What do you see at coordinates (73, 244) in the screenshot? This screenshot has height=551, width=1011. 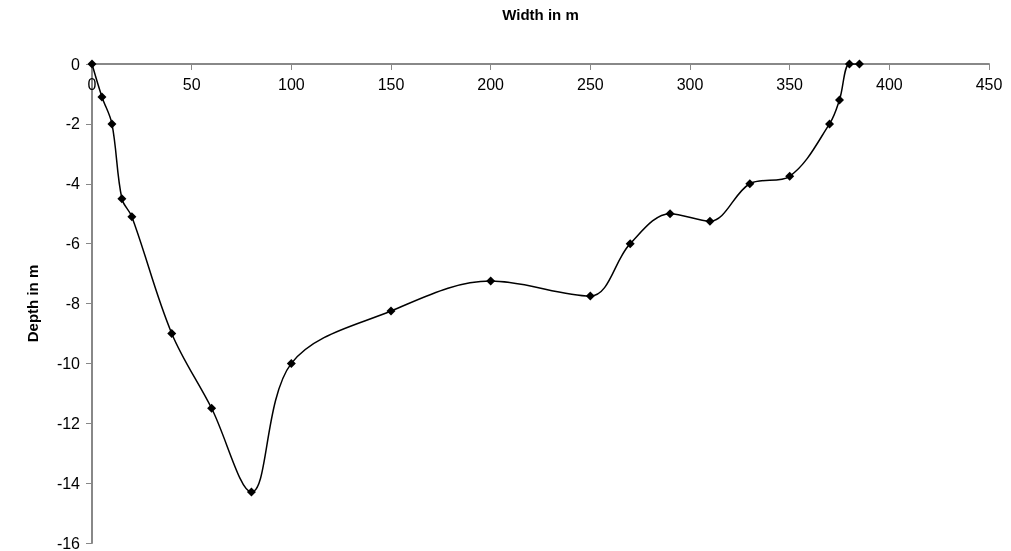 I see `y-tick-label: -6` at bounding box center [73, 244].